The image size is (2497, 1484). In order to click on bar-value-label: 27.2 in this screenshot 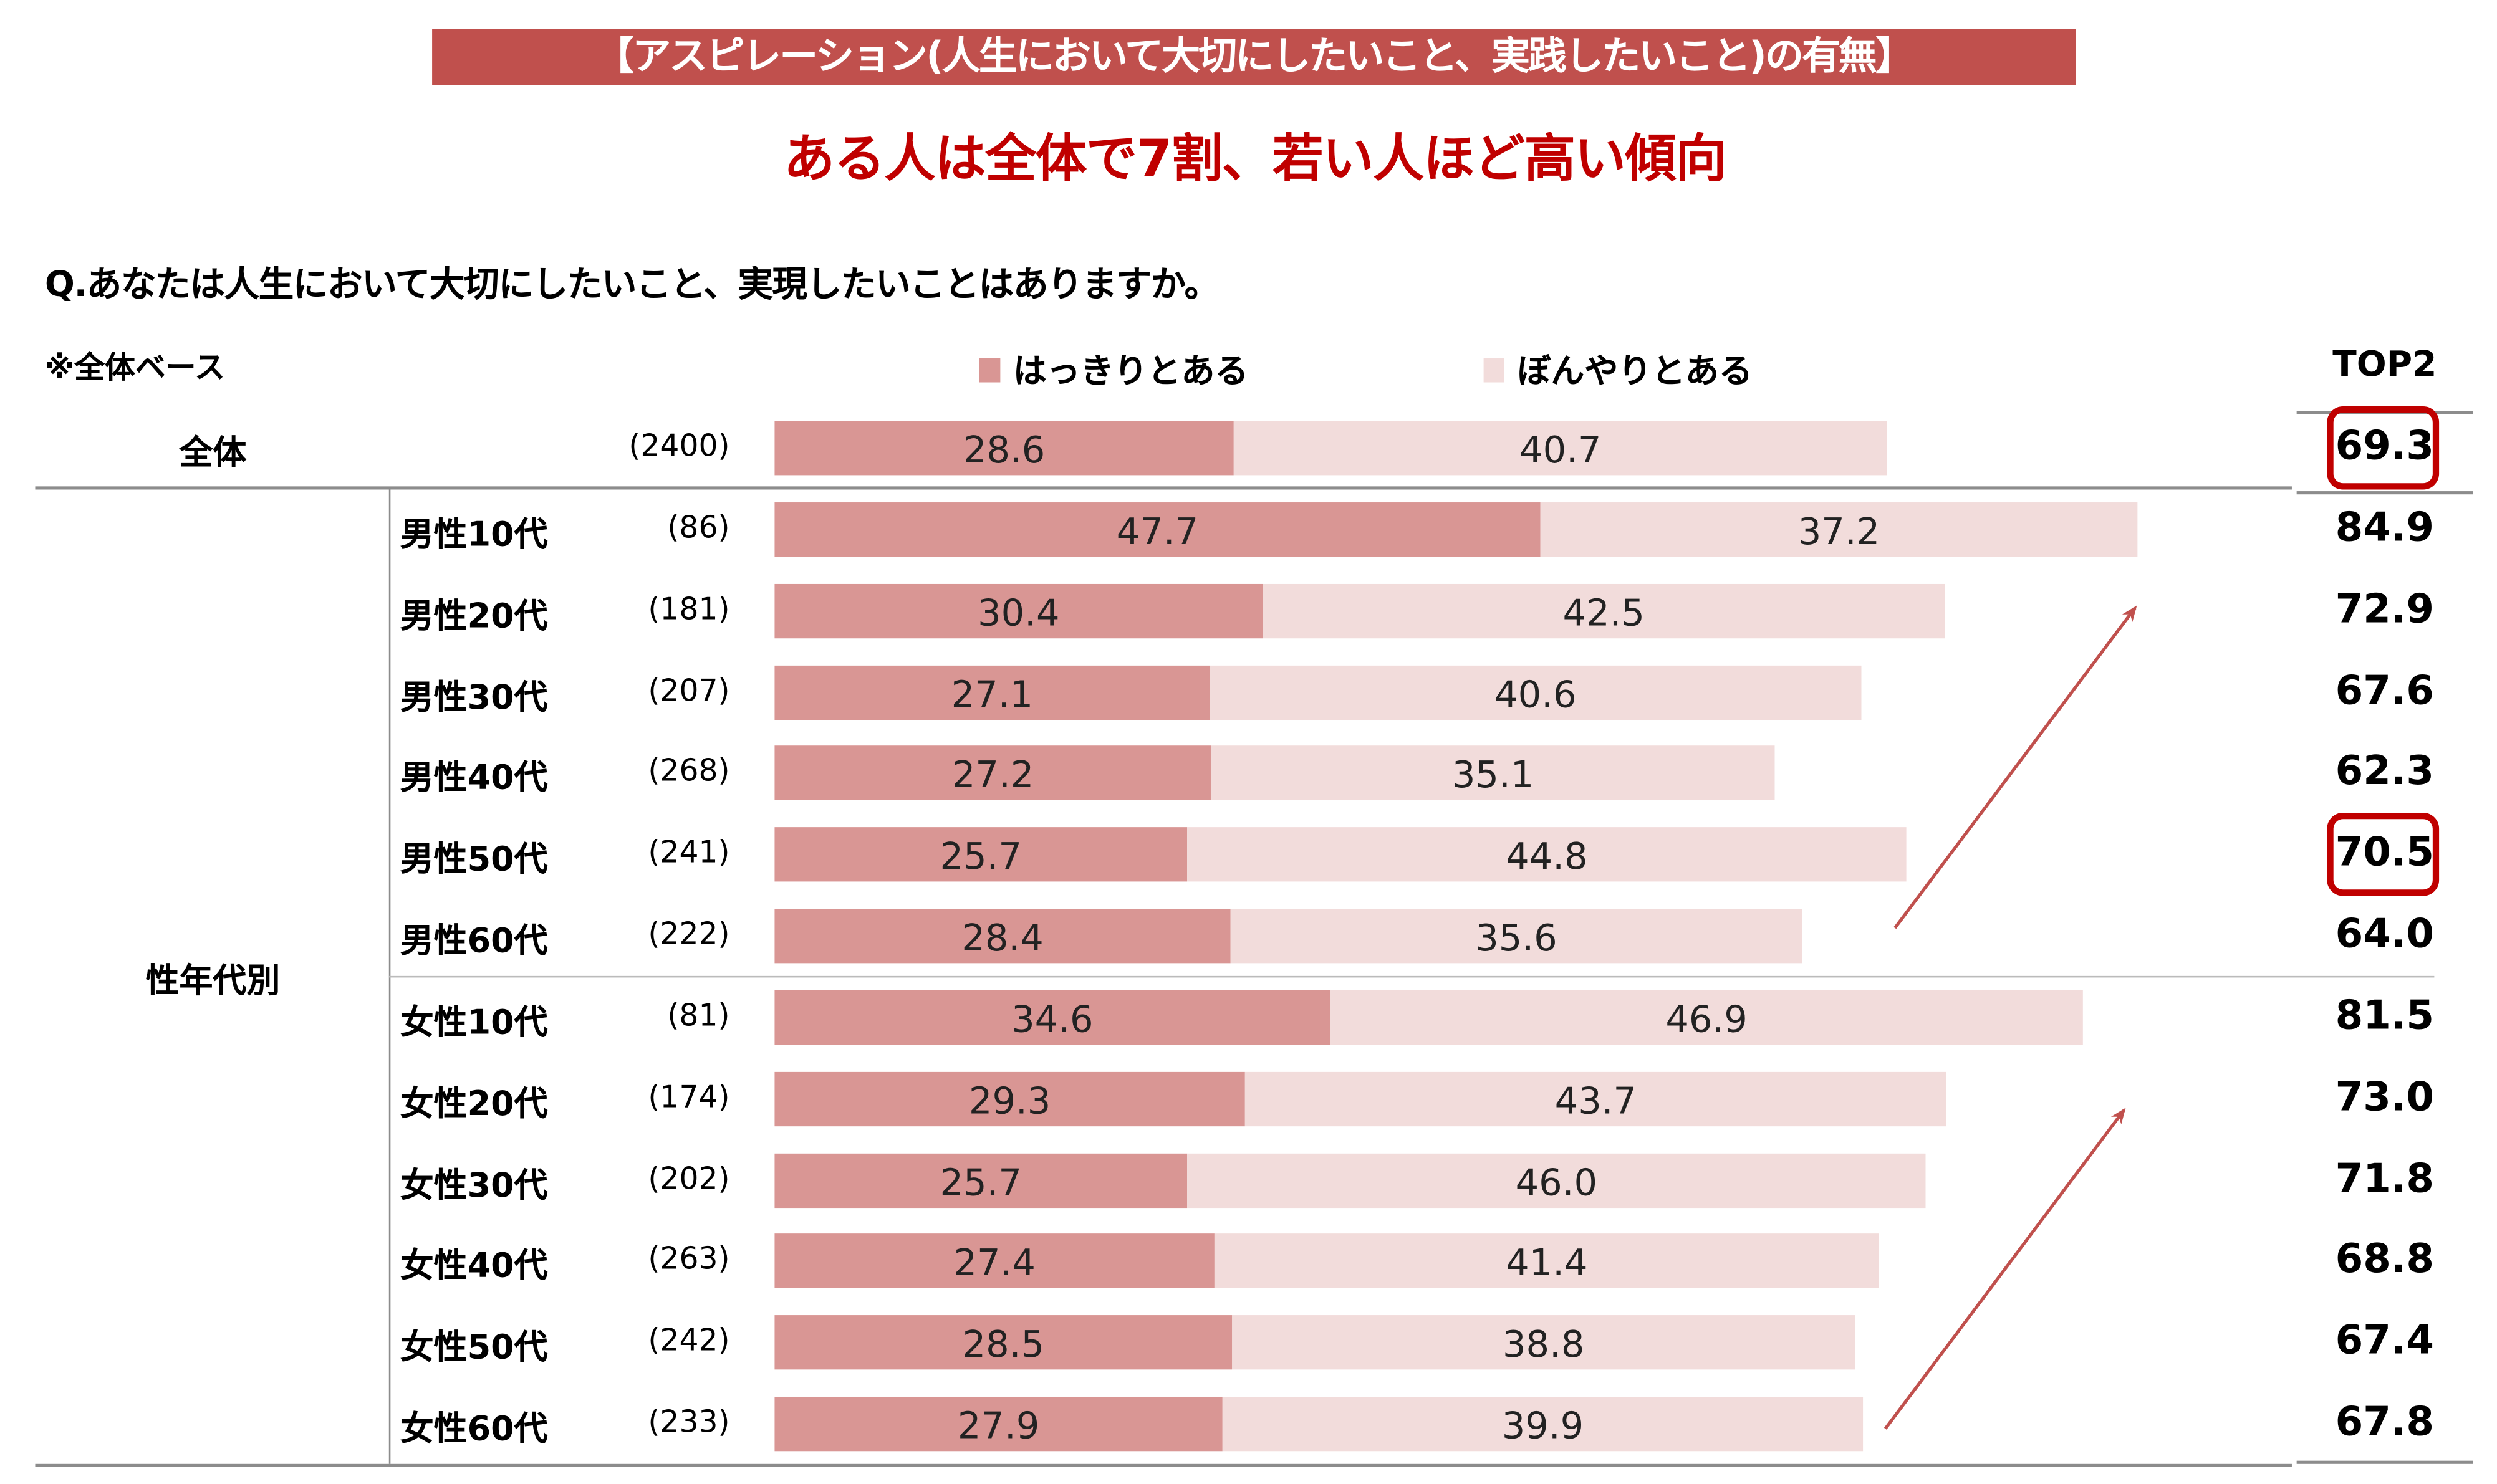, I will do `click(993, 775)`.